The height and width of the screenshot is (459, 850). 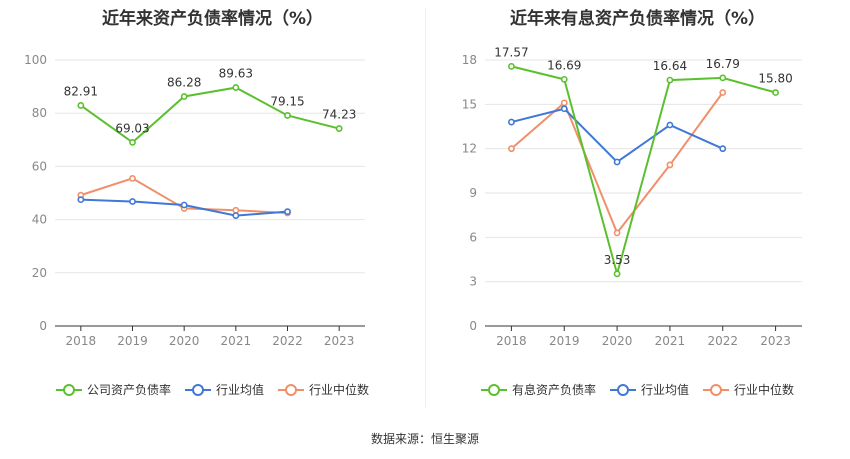 I want to click on y-tick-label: 40, so click(x=39, y=220).